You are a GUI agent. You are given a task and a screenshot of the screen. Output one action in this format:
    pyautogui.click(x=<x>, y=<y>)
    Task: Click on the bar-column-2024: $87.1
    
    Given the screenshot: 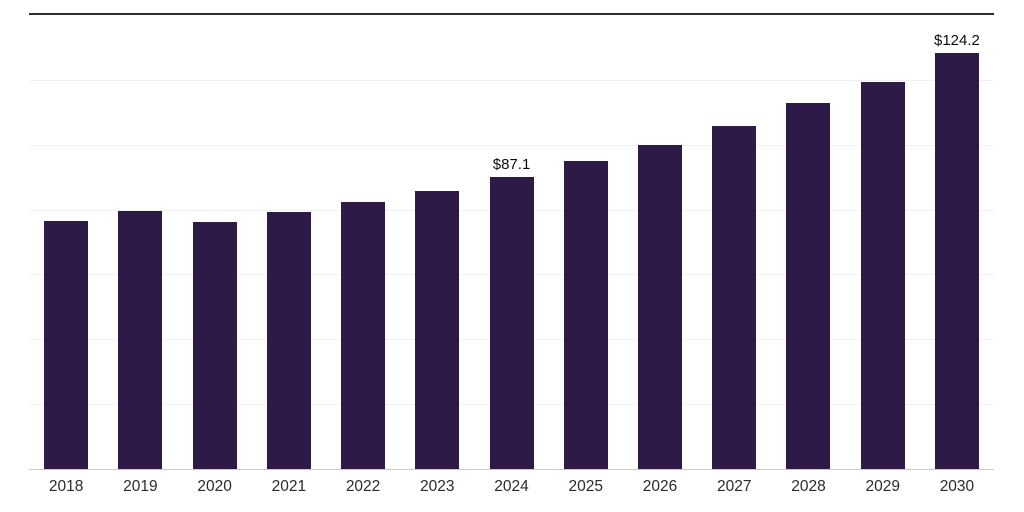 What is the action you would take?
    pyautogui.click(x=511, y=242)
    